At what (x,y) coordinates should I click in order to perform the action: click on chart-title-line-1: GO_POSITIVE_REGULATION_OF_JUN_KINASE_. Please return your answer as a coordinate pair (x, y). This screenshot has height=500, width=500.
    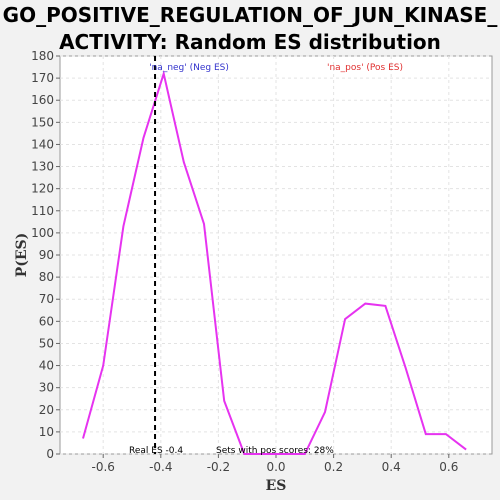
    Looking at the image, I should click on (250, 15).